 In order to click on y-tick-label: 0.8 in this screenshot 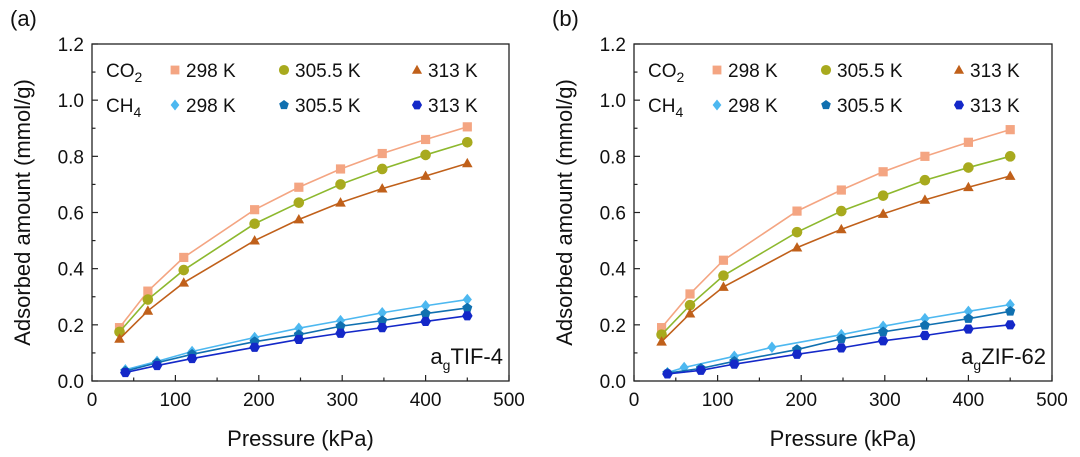, I will do `click(613, 157)`.